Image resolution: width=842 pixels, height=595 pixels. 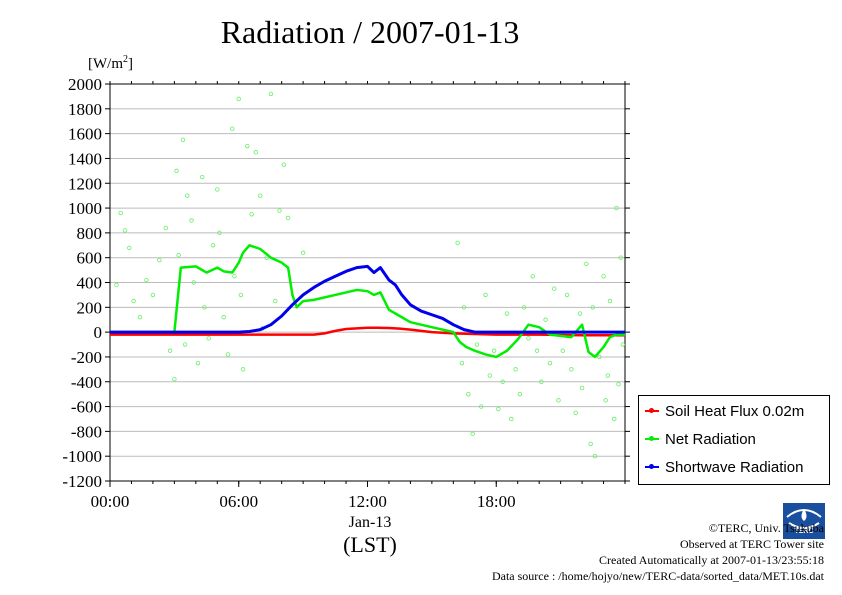 What do you see at coordinates (804, 531) in the screenshot?
I see `logo-text: TERC` at bounding box center [804, 531].